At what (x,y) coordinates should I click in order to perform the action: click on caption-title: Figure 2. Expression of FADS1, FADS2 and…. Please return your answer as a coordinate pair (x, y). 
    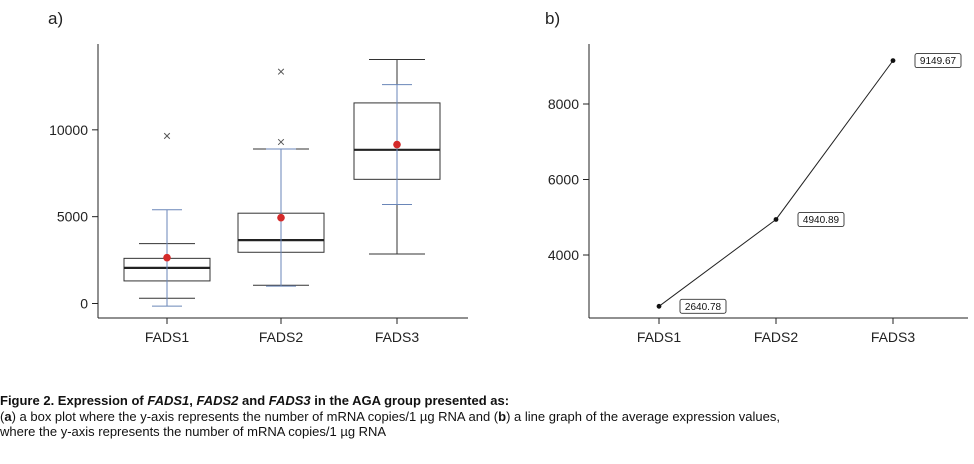
    Looking at the image, I should click on (487, 401).